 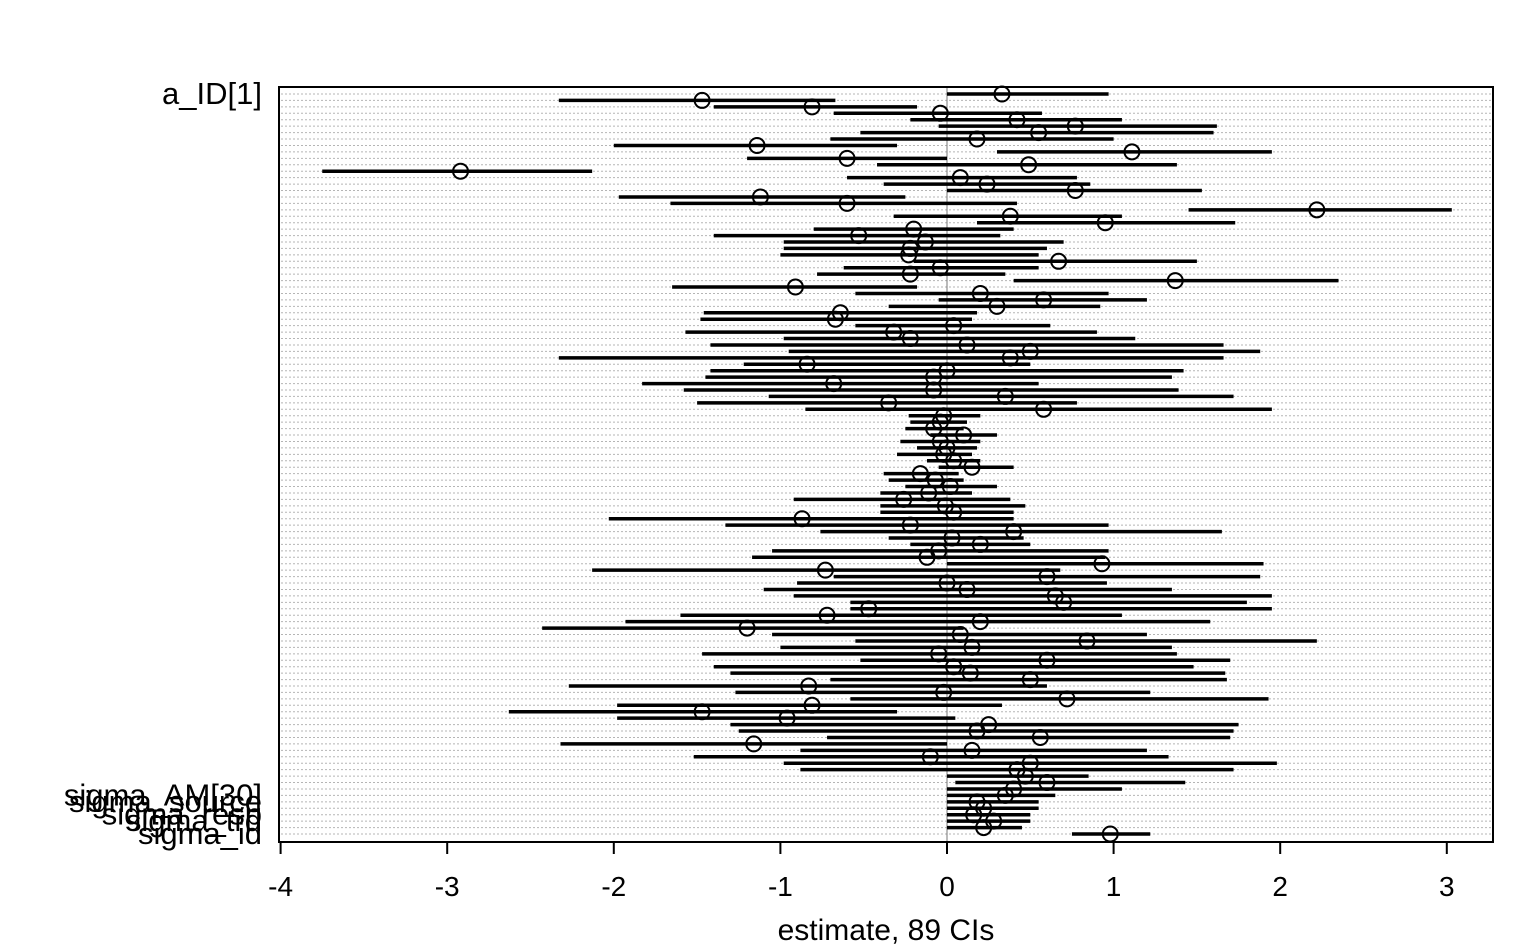 I want to click on x-tick-label: -4, so click(x=280, y=886).